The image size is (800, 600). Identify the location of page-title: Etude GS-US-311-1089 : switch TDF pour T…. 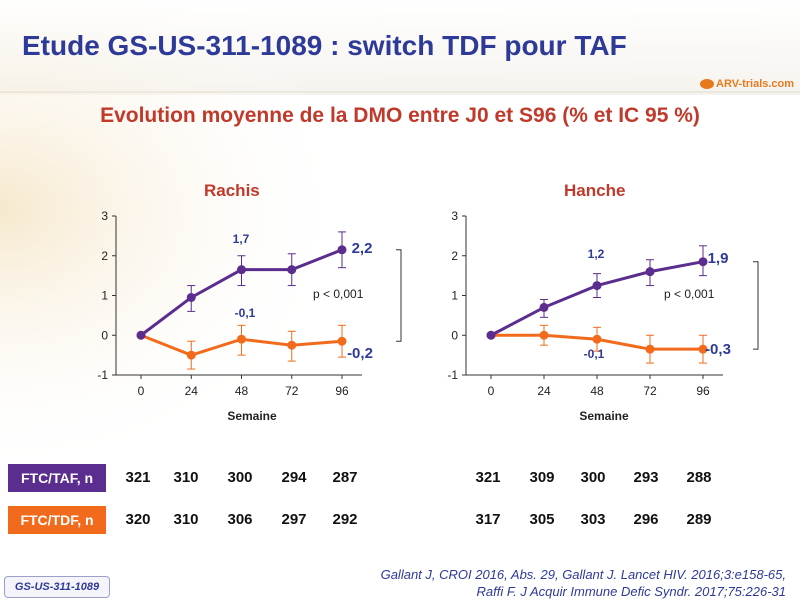
(324, 45).